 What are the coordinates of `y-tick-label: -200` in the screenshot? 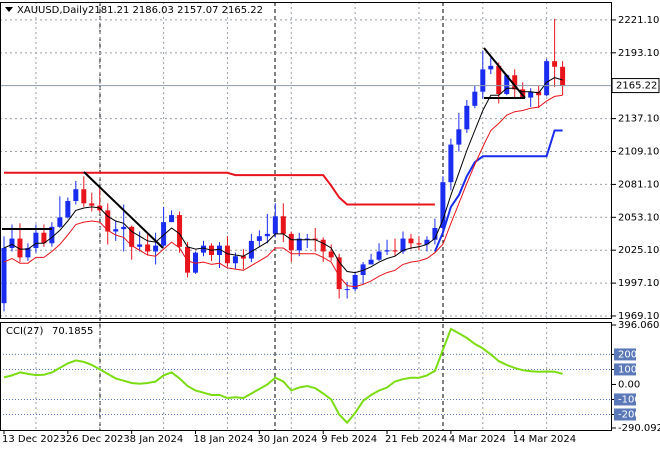 It's located at (629, 414).